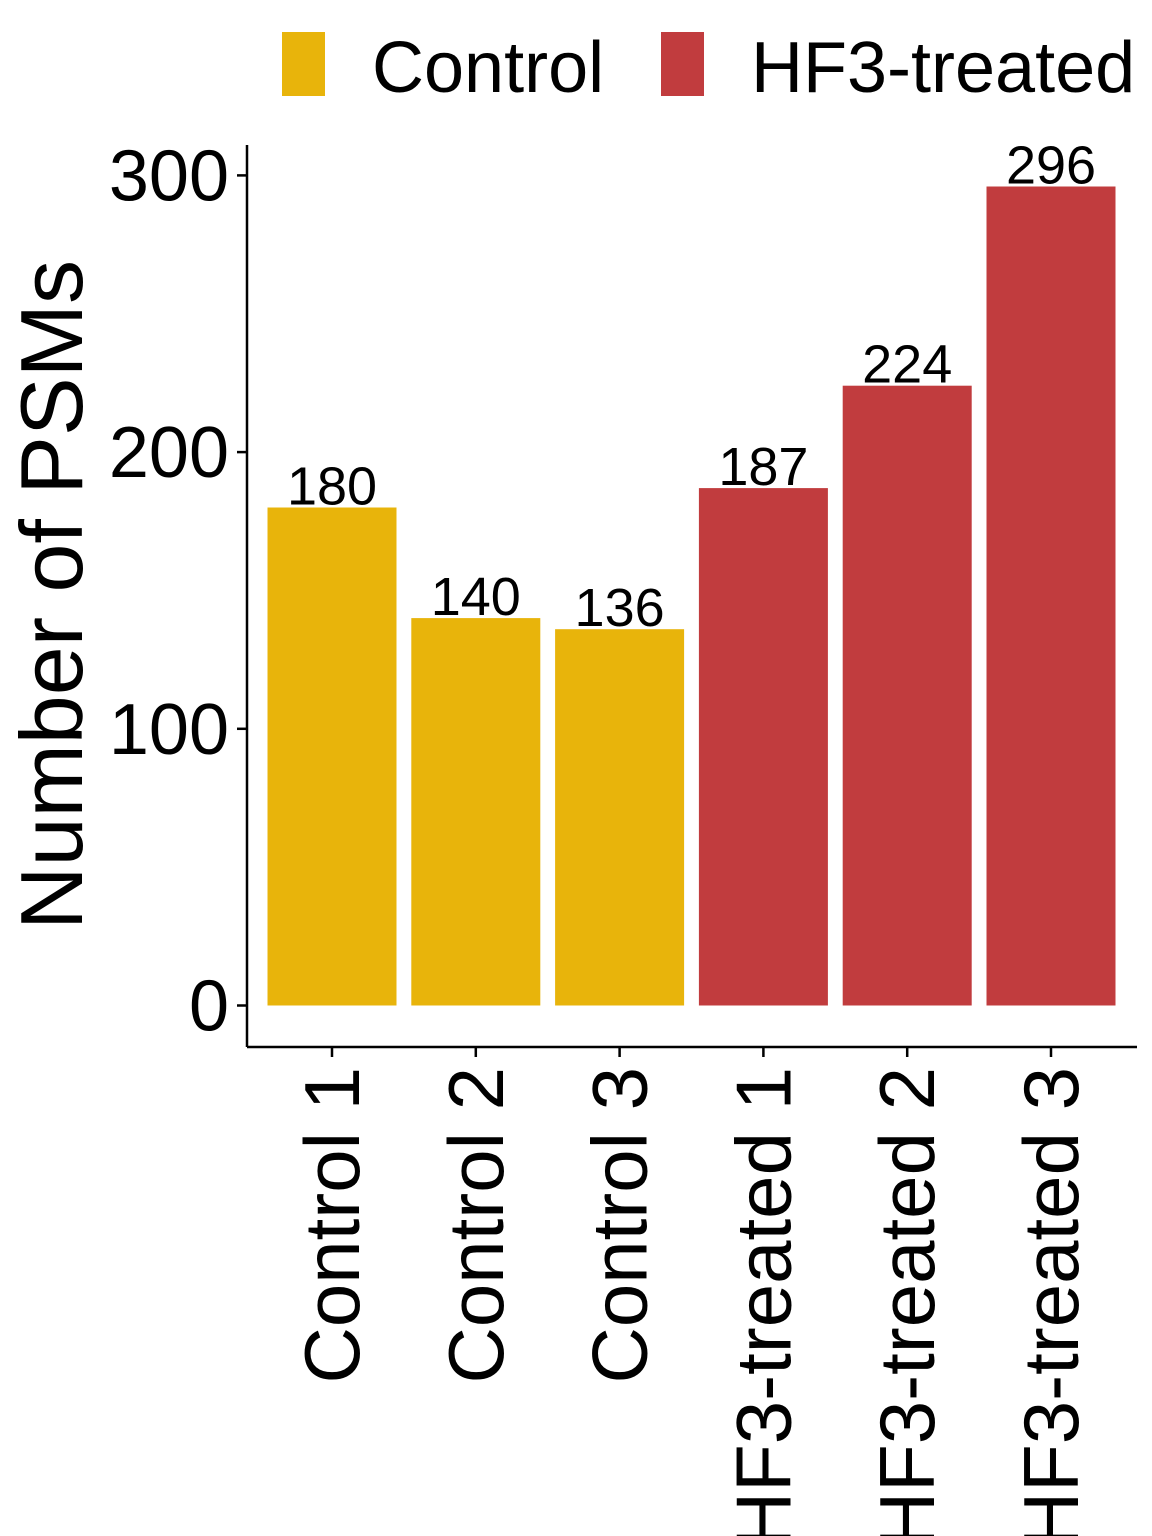 Image resolution: width=1152 pixels, height=1536 pixels. Describe the element at coordinates (763, 1301) in the screenshot. I see `x-tick-label-4: HF3-treated 1` at that location.